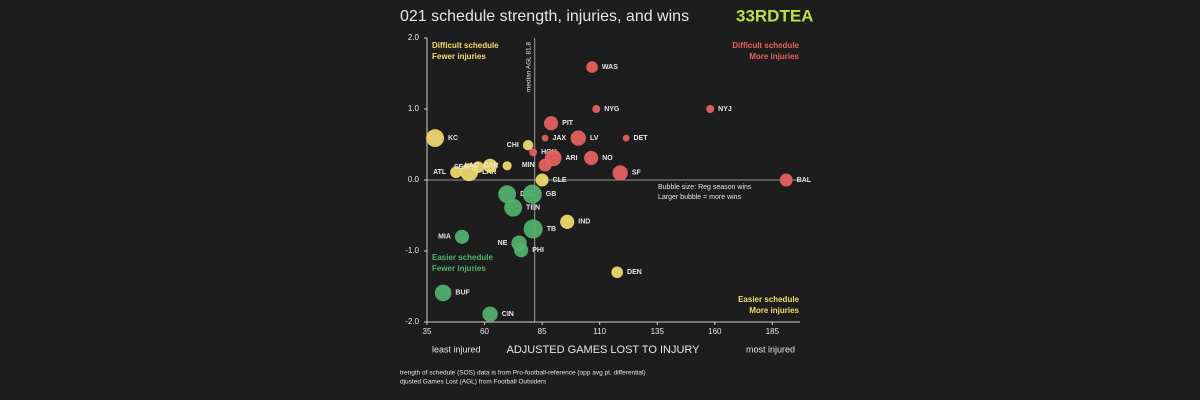 The image size is (1200, 400). Describe the element at coordinates (414, 37) in the screenshot. I see `y-tick-label: 2.0` at that location.